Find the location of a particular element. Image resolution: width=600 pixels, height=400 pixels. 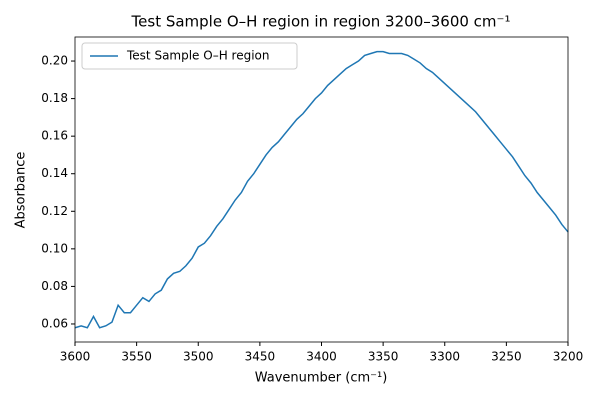

x-tick-label: 3500 is located at coordinates (198, 357).